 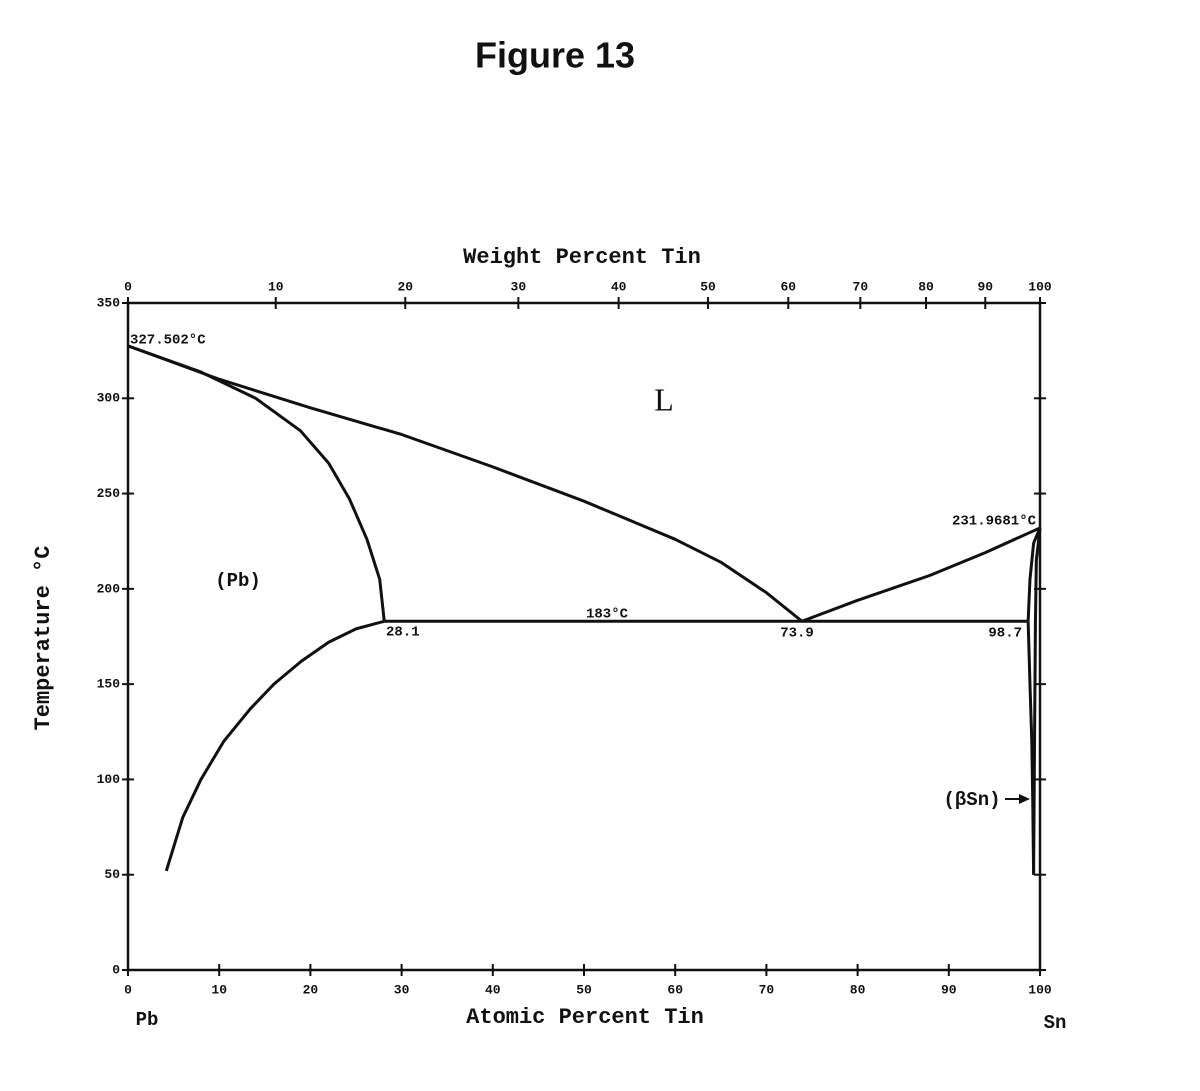 What do you see at coordinates (238, 581) in the screenshot?
I see `annotation: (Pb)` at bounding box center [238, 581].